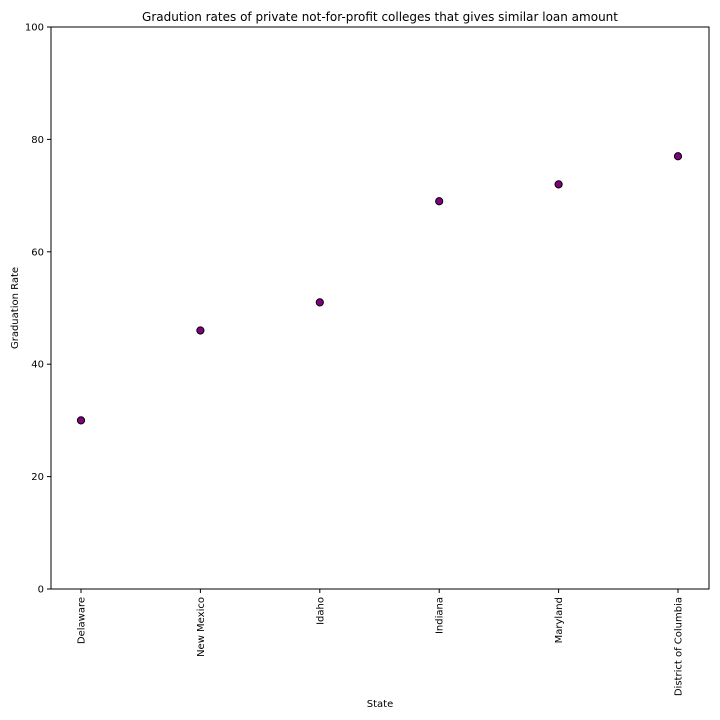  Describe the element at coordinates (37, 252) in the screenshot. I see `y-tick-label: 60` at that location.